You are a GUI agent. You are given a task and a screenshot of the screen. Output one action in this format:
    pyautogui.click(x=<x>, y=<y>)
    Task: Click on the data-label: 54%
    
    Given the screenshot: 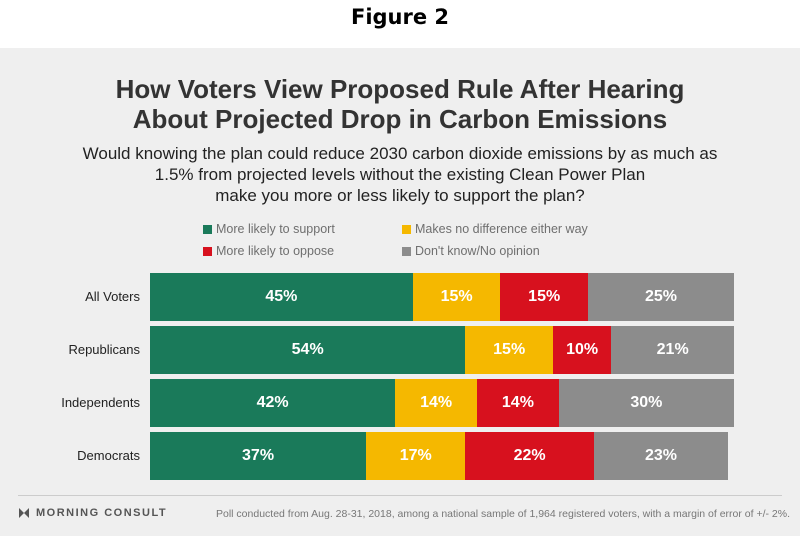 What is the action you would take?
    pyautogui.click(x=307, y=349)
    